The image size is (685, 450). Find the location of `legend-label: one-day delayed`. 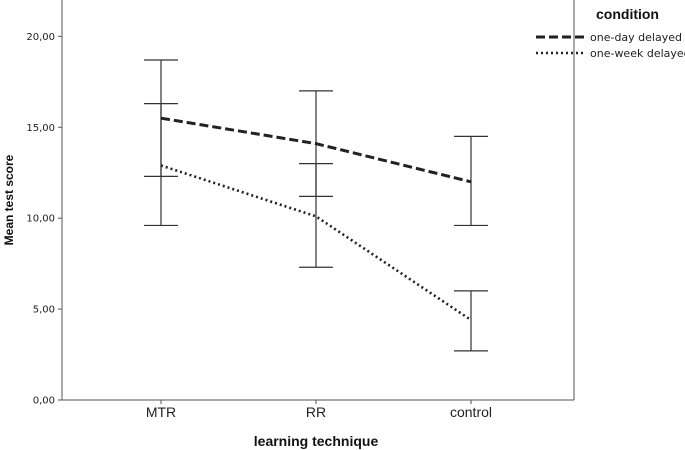

legend-label: one-day delayed is located at coordinates (636, 37).